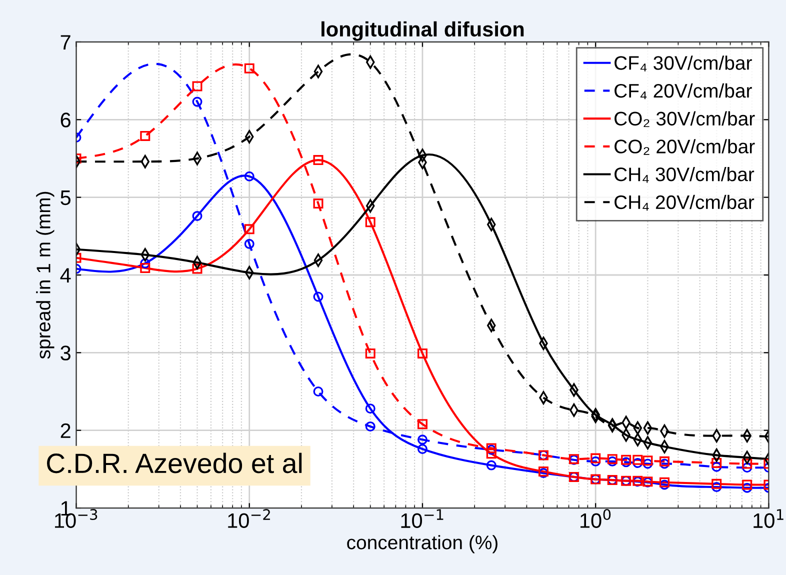 Image resolution: width=786 pixels, height=575 pixels. Describe the element at coordinates (174, 463) in the screenshot. I see `annotation: C.D.R. Azevedo et al` at that location.